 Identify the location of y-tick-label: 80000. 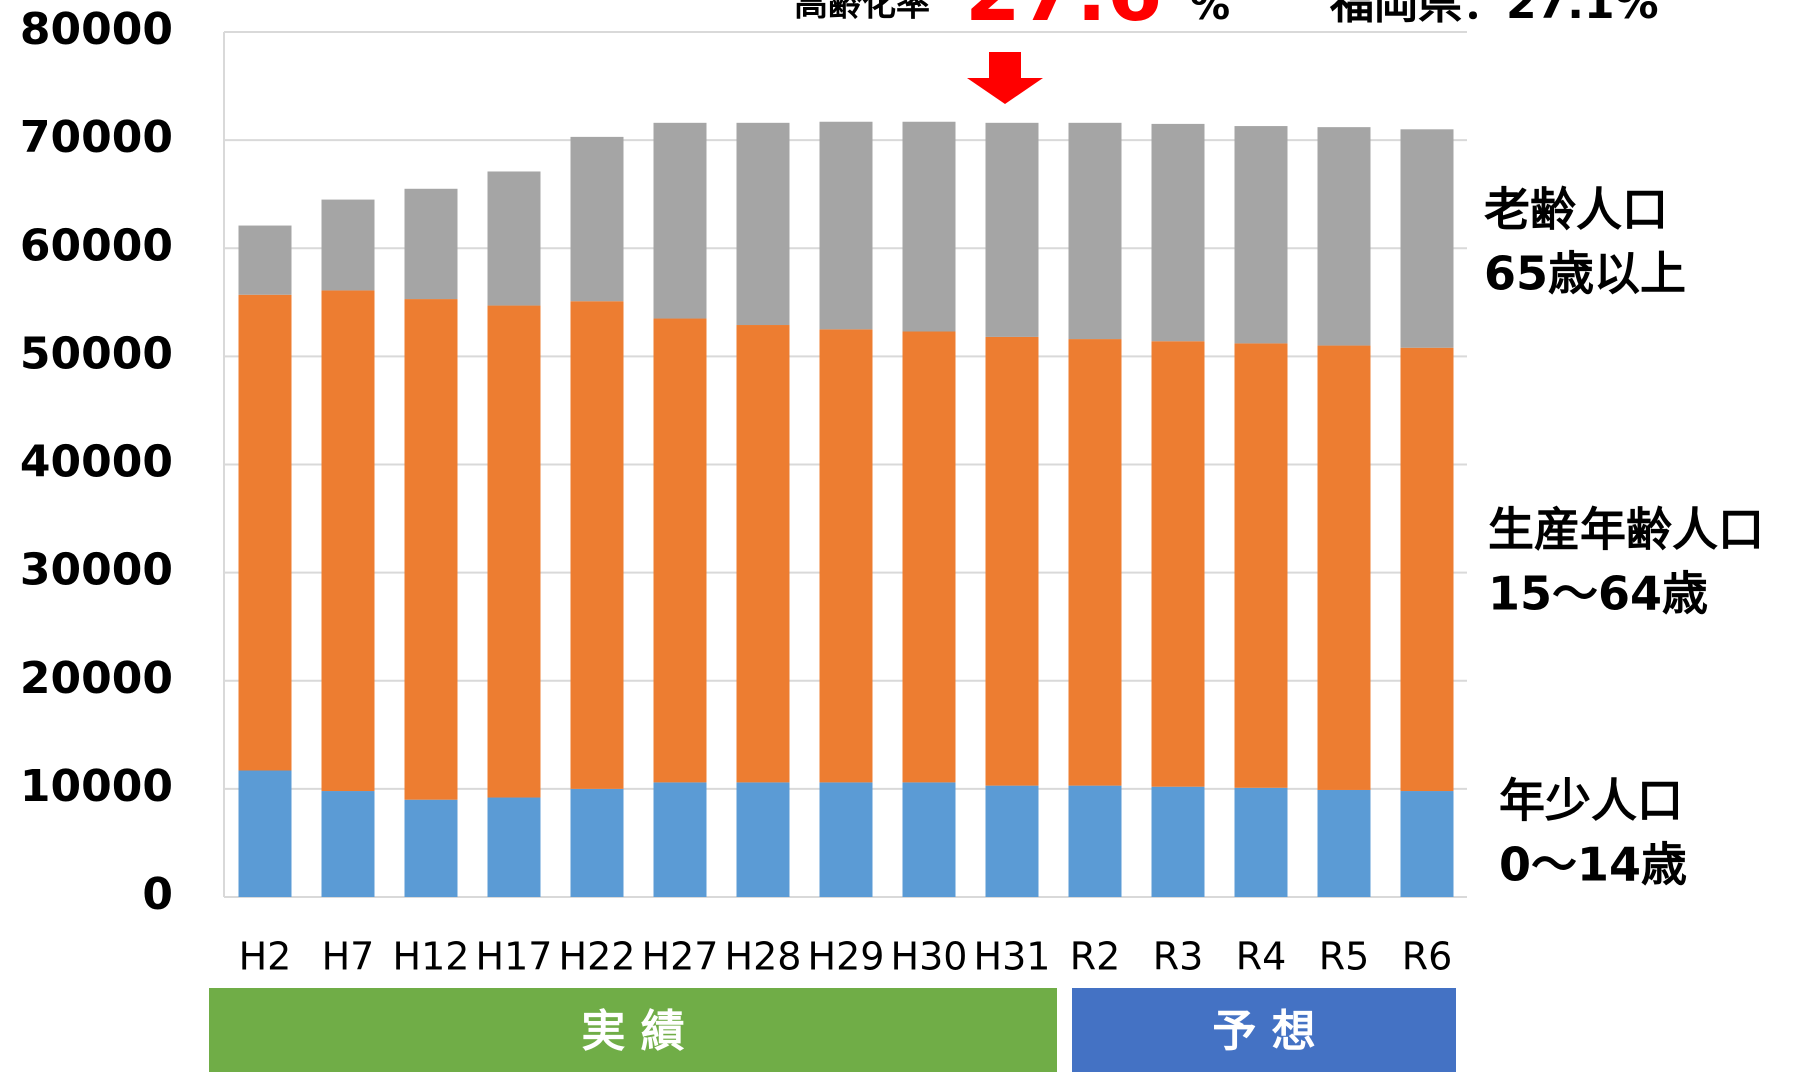
(96, 29).